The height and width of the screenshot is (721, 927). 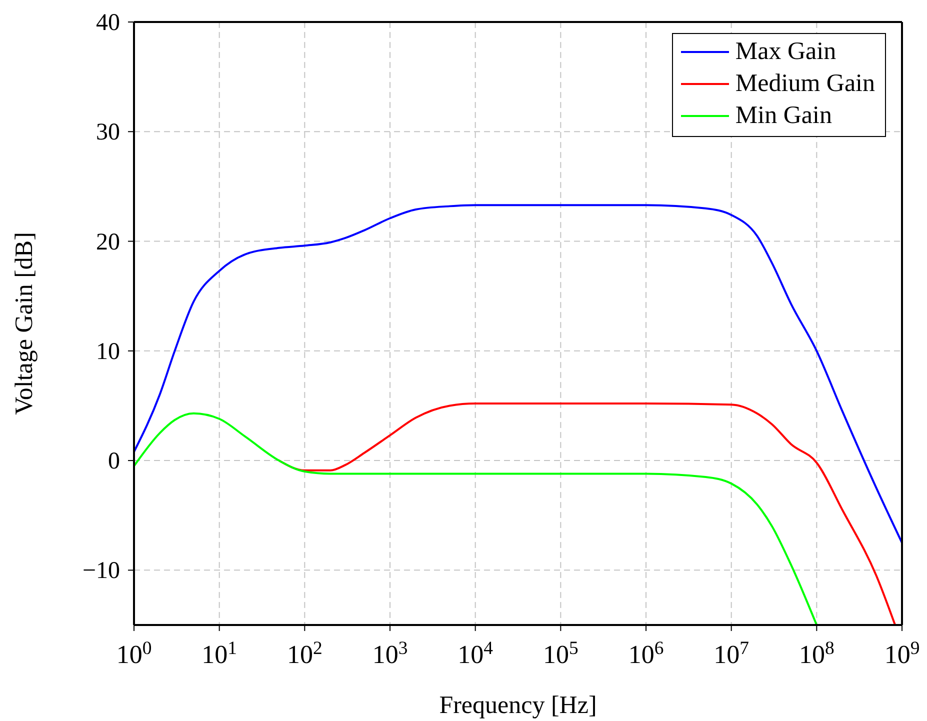 What do you see at coordinates (220, 653) in the screenshot?
I see `x-tick-label: 10$^{1}$` at bounding box center [220, 653].